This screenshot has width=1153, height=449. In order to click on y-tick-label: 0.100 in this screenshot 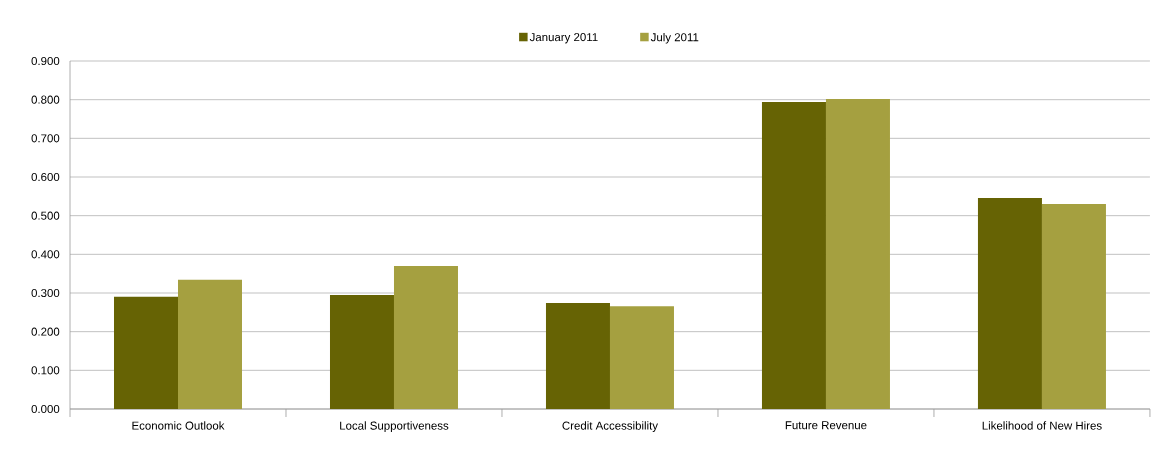, I will do `click(45, 370)`.